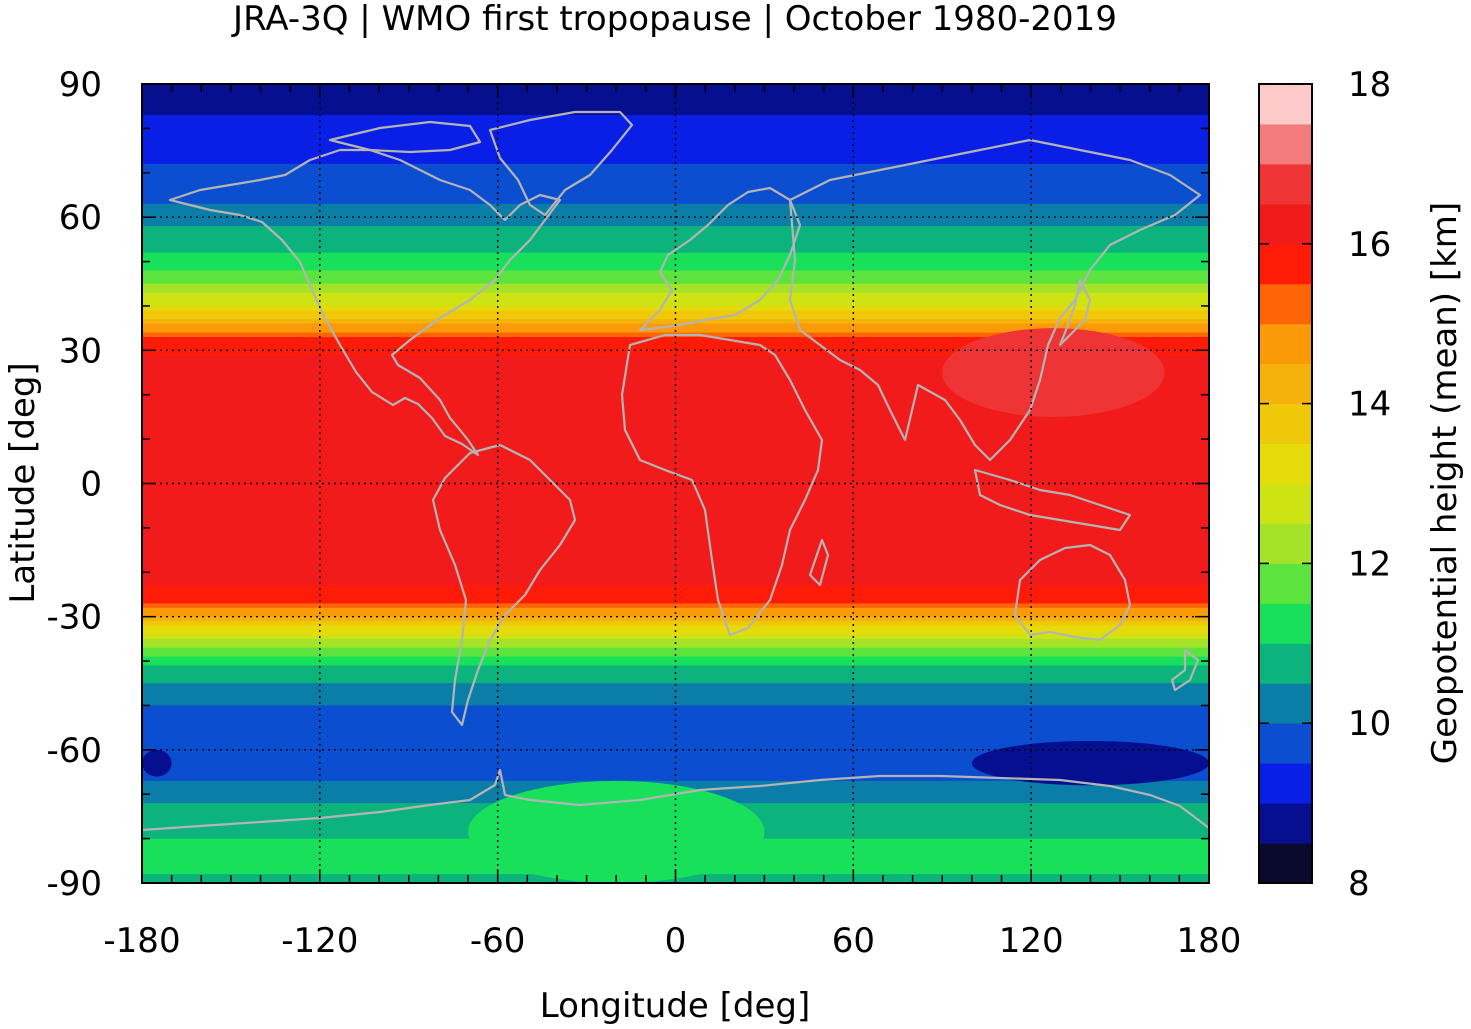  What do you see at coordinates (819, 562) in the screenshot?
I see `coastline-madagascar` at bounding box center [819, 562].